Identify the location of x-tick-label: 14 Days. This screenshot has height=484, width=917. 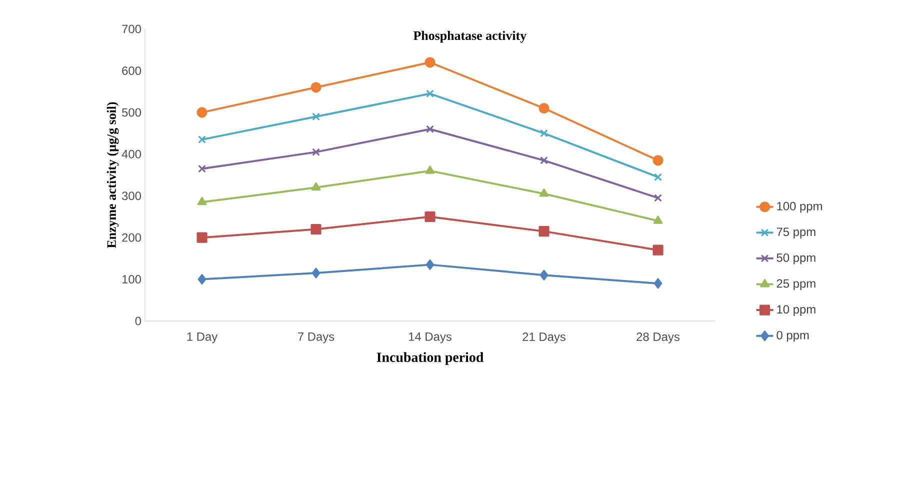
(430, 338).